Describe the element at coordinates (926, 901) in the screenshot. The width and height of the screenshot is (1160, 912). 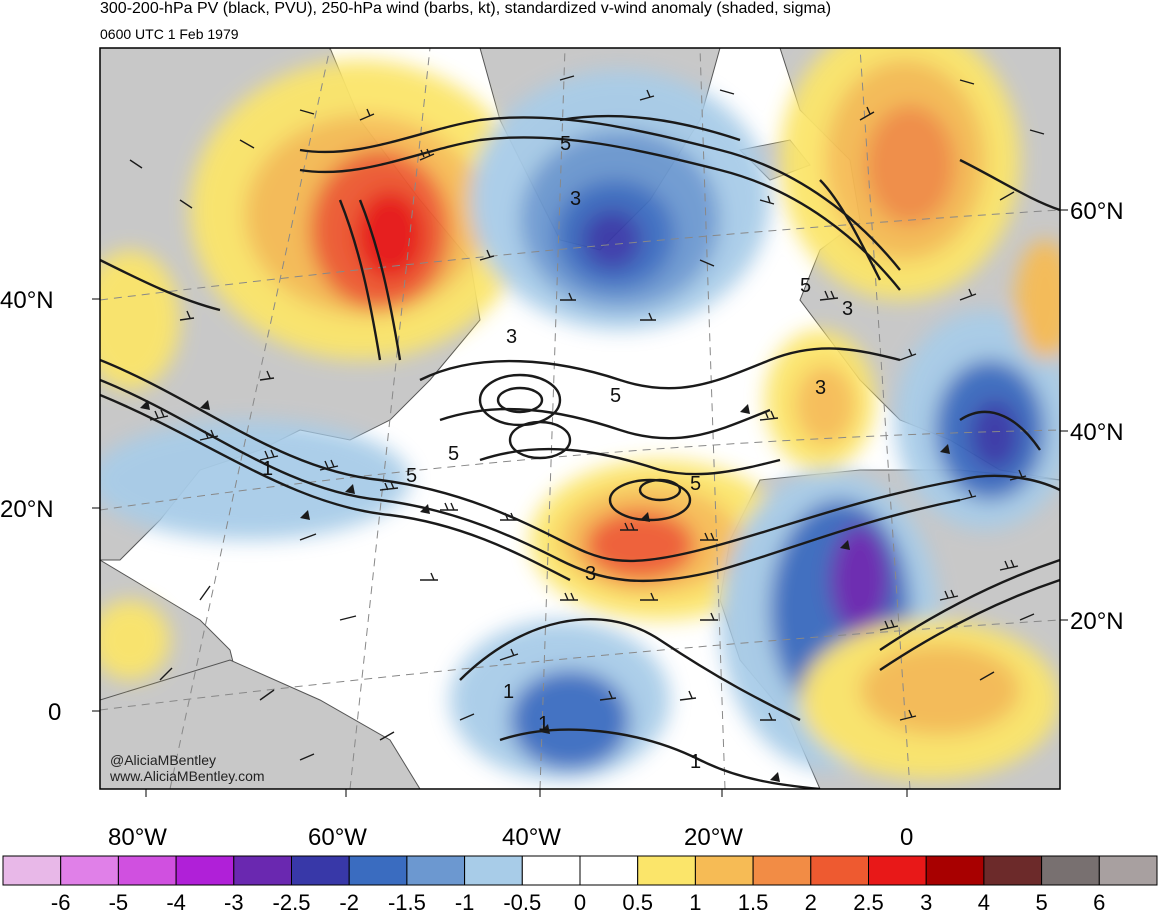
I see `colorbar-label: 3` at that location.